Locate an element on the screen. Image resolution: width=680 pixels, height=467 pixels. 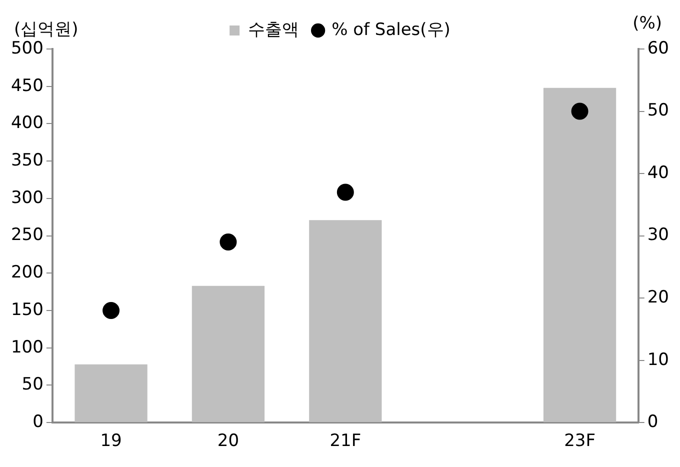
y2-tick-label: 40 is located at coordinates (658, 172).